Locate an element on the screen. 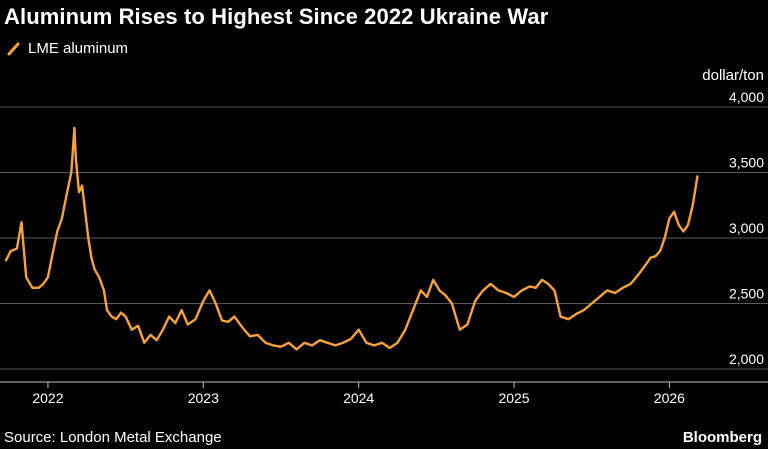 This screenshot has width=768, height=449. x-tick-label-2024: 2024 is located at coordinates (358, 398).